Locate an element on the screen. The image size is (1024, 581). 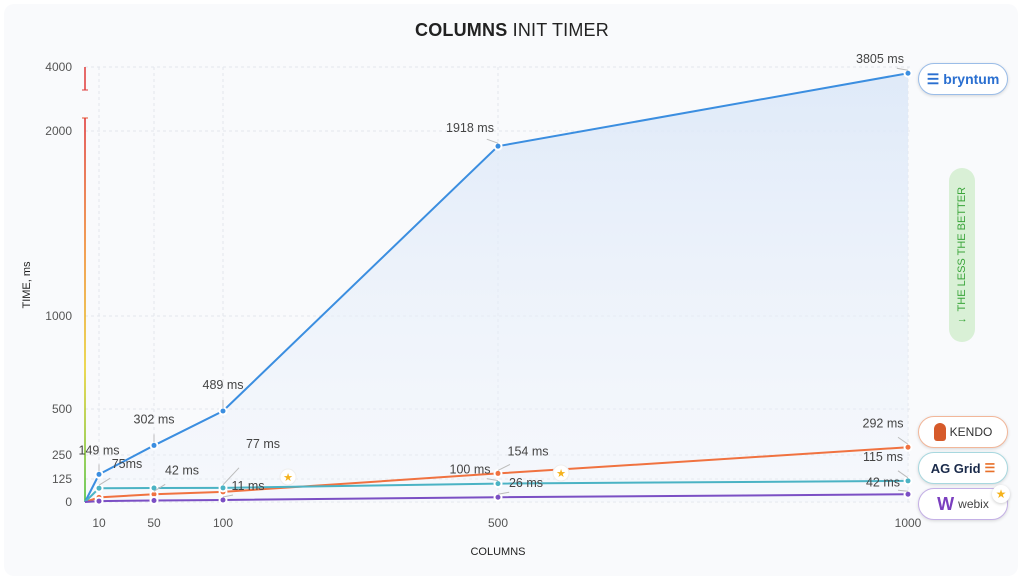
kendo-ninja-icon is located at coordinates (939, 432).